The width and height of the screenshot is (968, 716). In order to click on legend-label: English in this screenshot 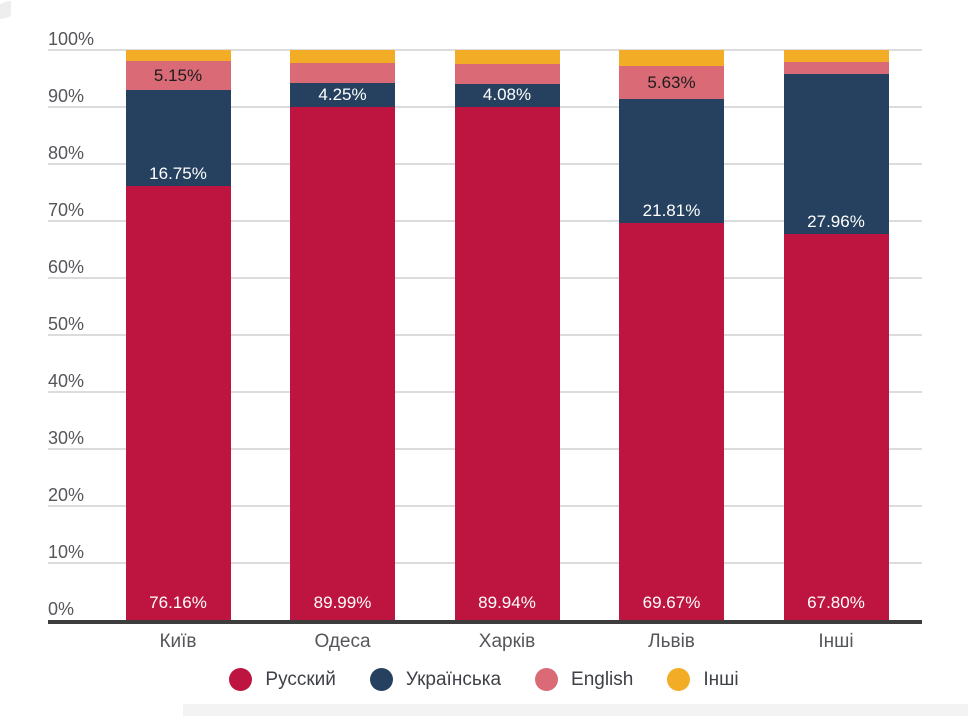, I will do `click(602, 679)`.